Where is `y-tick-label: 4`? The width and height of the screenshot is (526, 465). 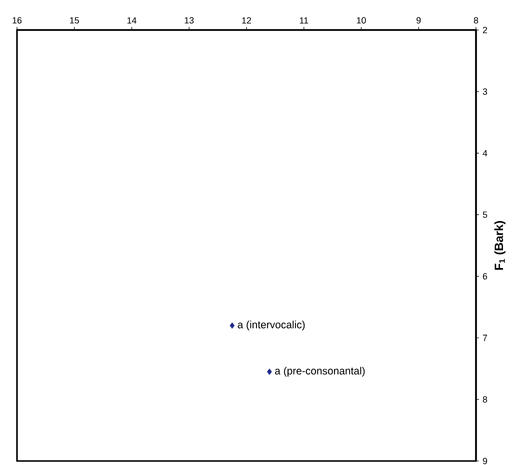 y-tick-label: 4 is located at coordinates (485, 153).